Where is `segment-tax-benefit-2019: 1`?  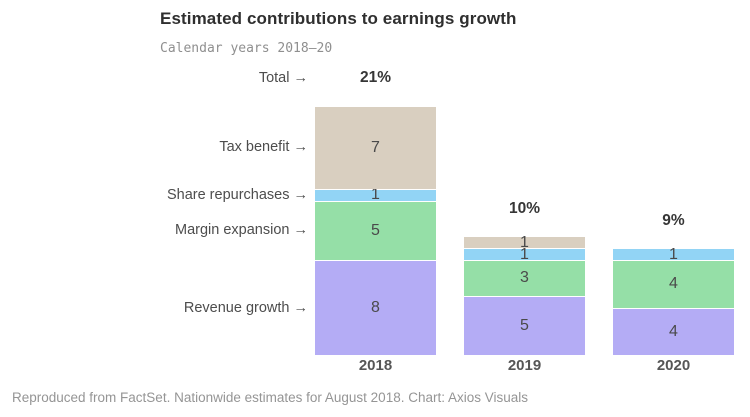 segment-tax-benefit-2019: 1 is located at coordinates (524, 242).